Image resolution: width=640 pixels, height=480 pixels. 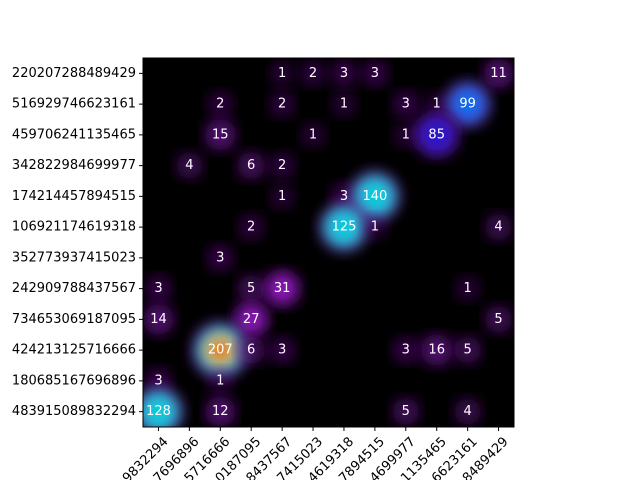 What do you see at coordinates (74, 288) in the screenshot?
I see `y-tick-label: 242909788437567` at bounding box center [74, 288].